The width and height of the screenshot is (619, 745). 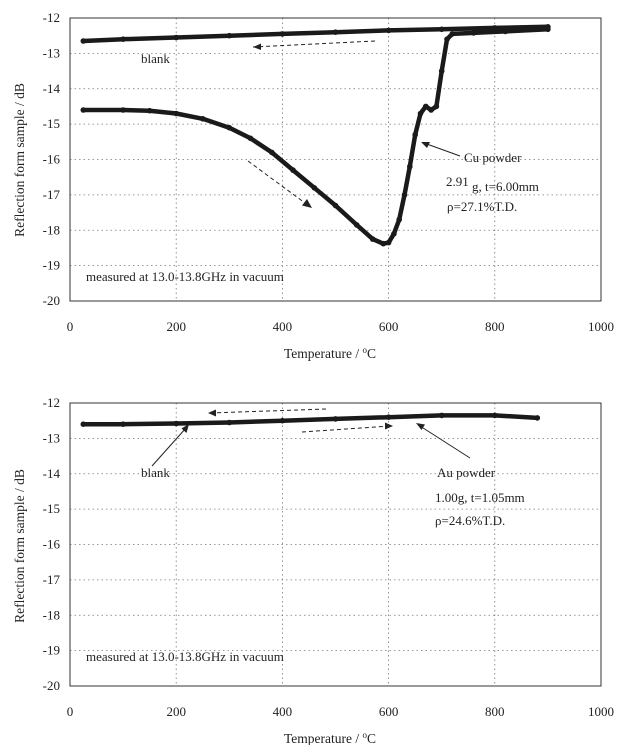 I want to click on arrowhead-cooling-au, so click(x=212, y=413).